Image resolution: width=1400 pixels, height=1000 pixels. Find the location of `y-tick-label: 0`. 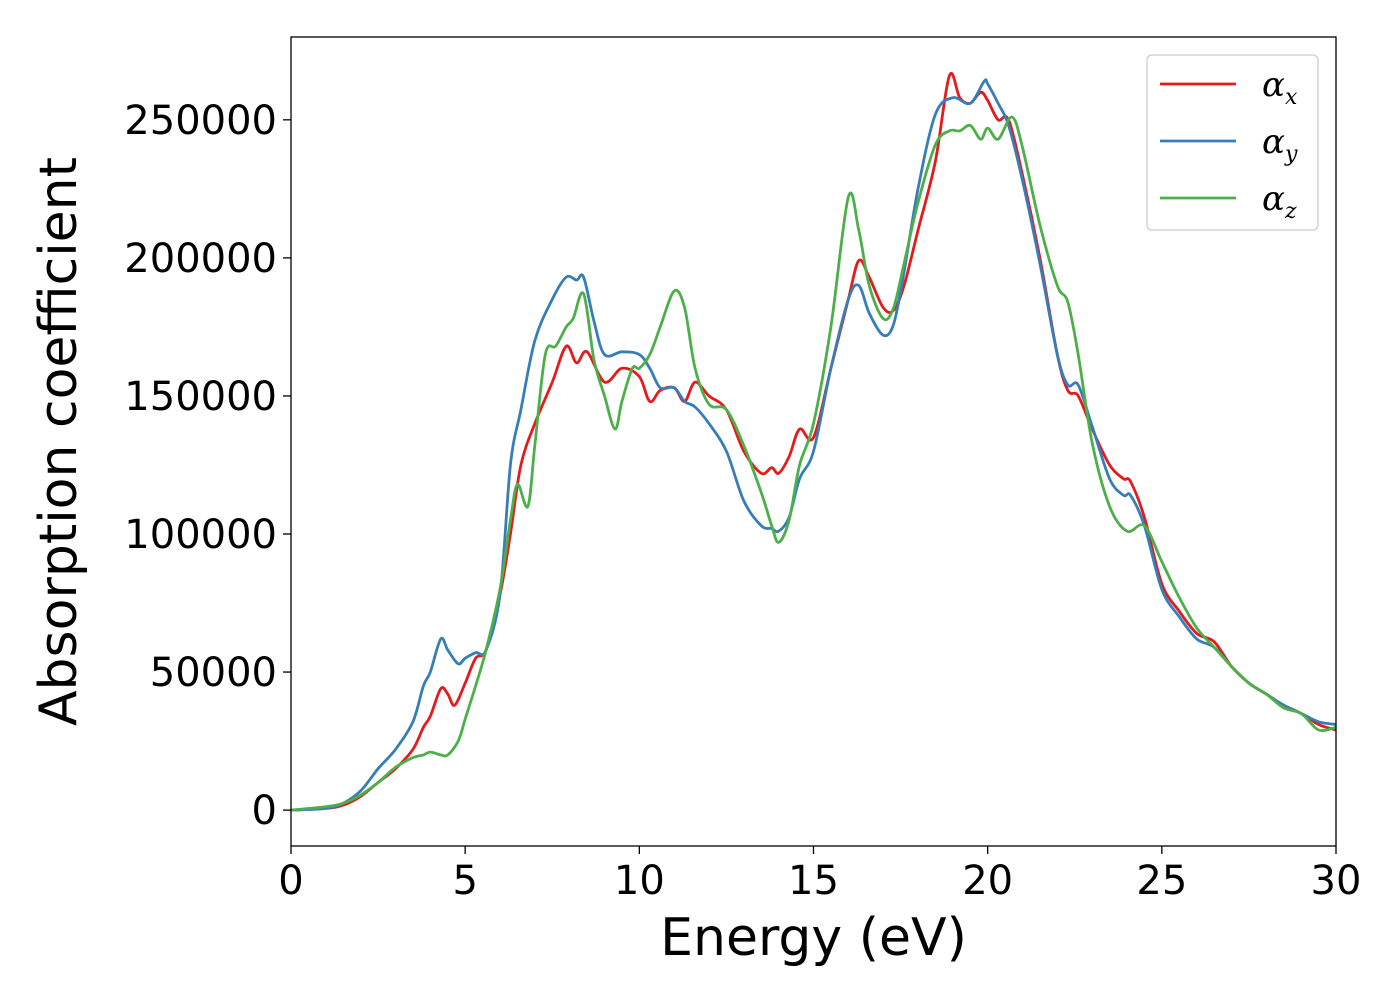

y-tick-label: 0 is located at coordinates (264, 811).